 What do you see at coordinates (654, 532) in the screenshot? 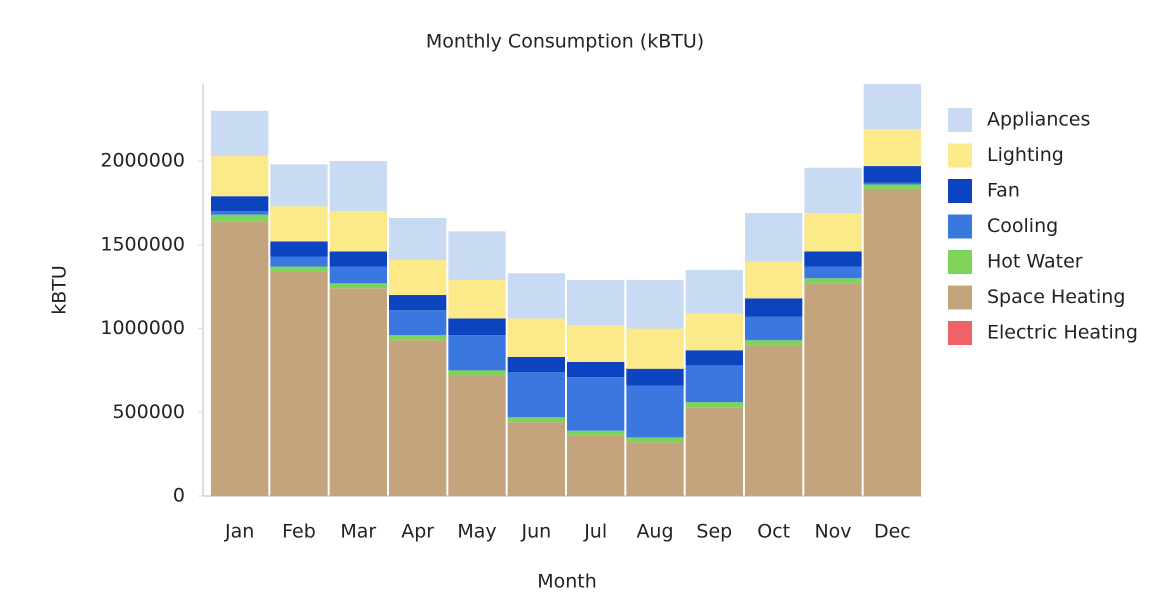
I see `x-tick-label: Aug` at bounding box center [654, 532].